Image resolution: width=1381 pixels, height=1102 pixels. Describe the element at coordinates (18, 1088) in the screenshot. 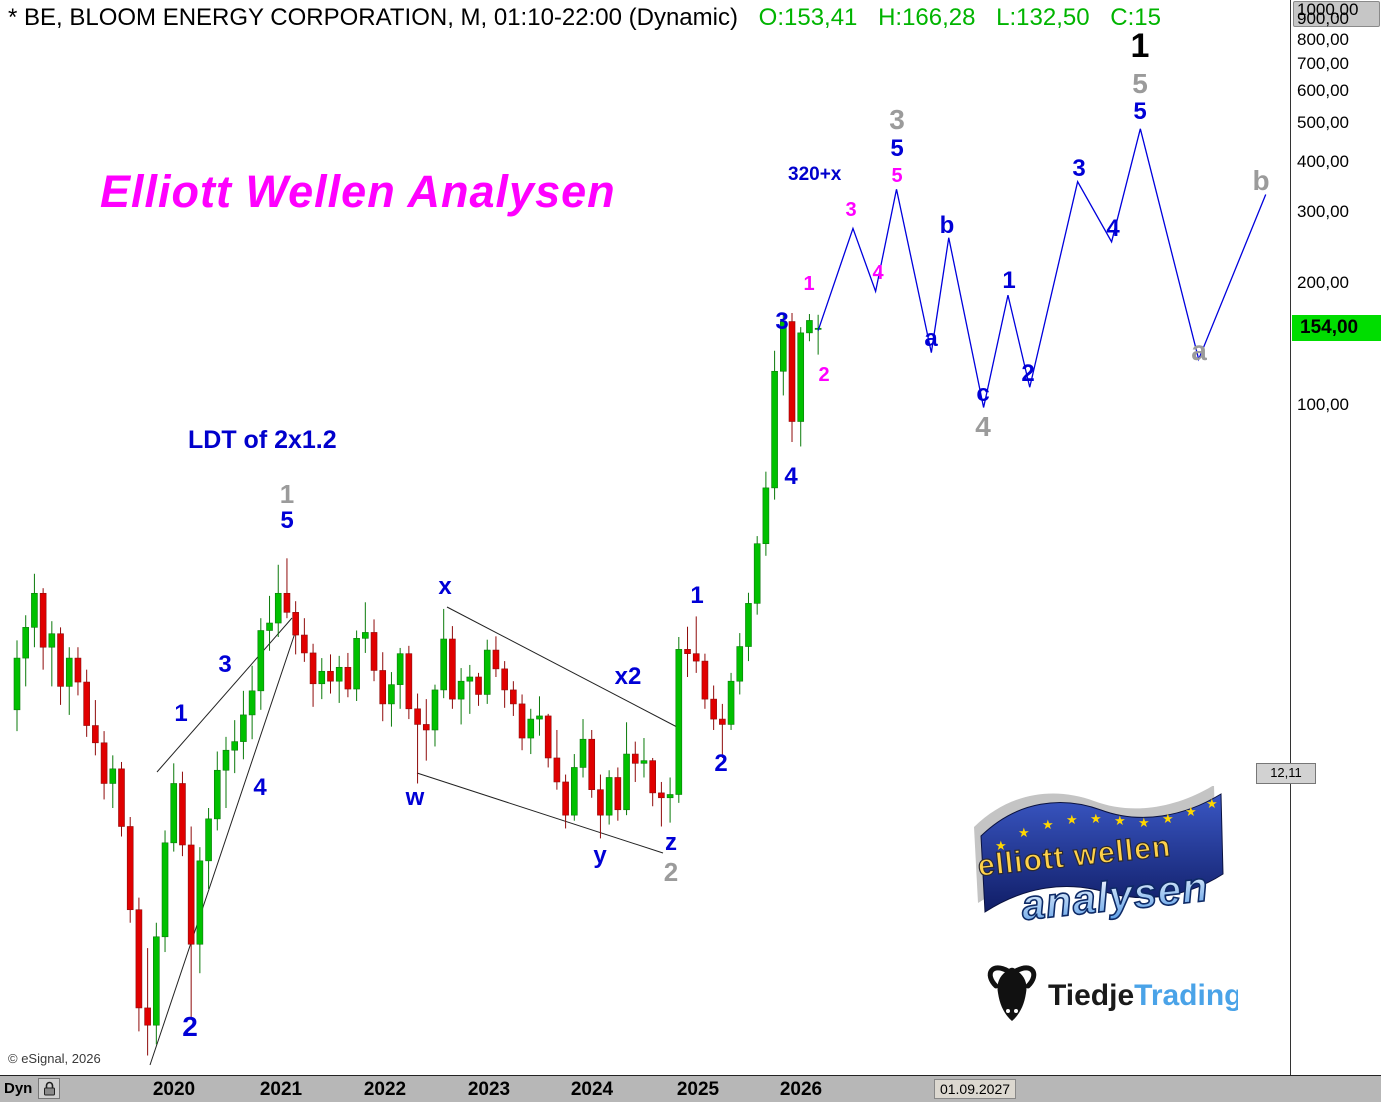

I see `dyn-mode-button: Dyn` at that location.